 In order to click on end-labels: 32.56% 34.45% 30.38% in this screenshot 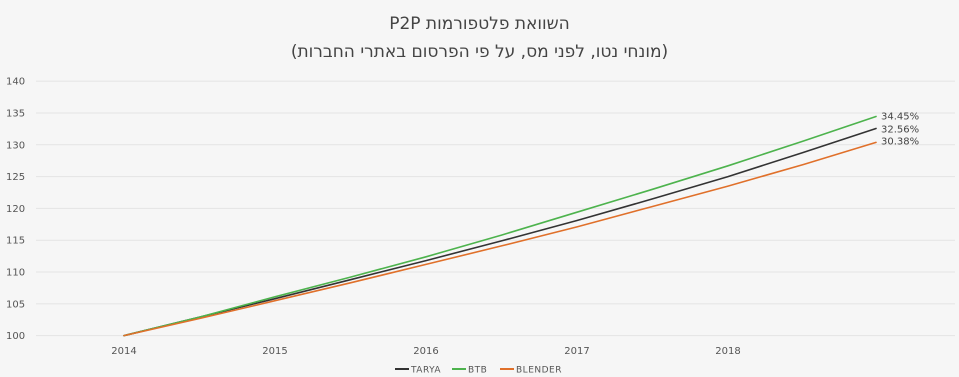, I will do `click(900, 129)`.